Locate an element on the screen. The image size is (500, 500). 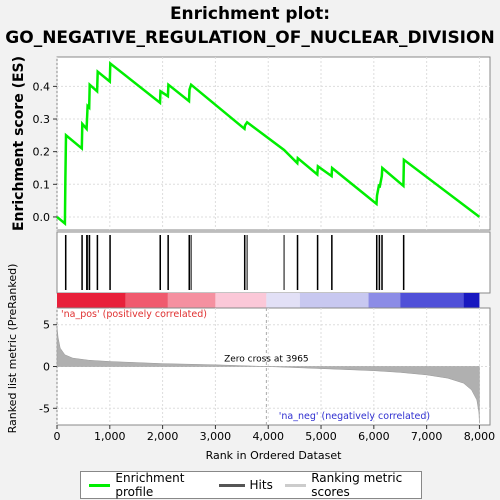
es-ytick-label: 0.1 is located at coordinates (42, 184).